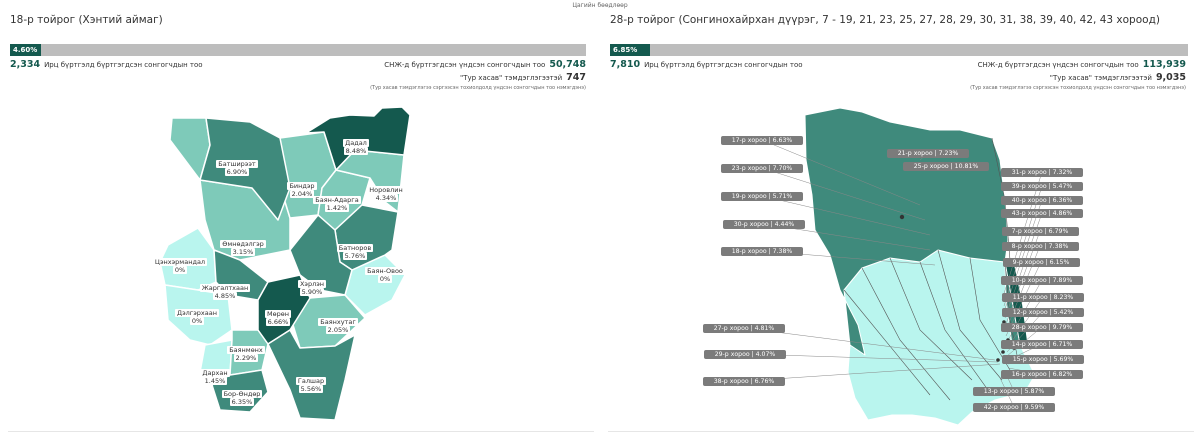  What do you see at coordinates (1043, 297) in the screenshot?
I see `khoroo-label-19: 11-р хороо | 8.23%` at bounding box center [1043, 297].